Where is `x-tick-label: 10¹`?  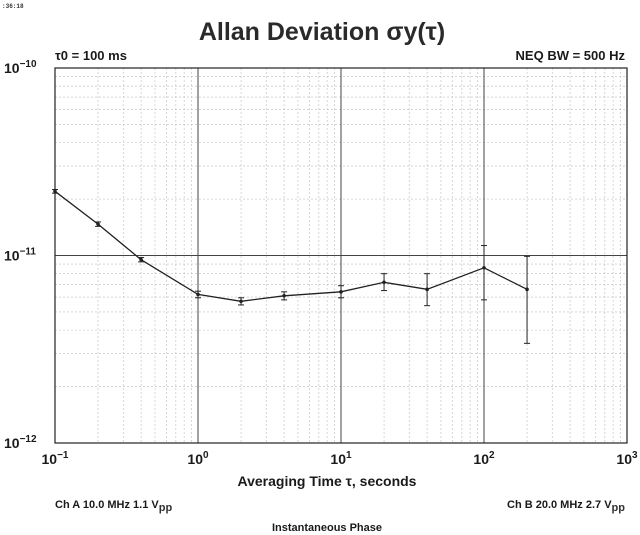 x-tick-label: 10¹ is located at coordinates (341, 458).